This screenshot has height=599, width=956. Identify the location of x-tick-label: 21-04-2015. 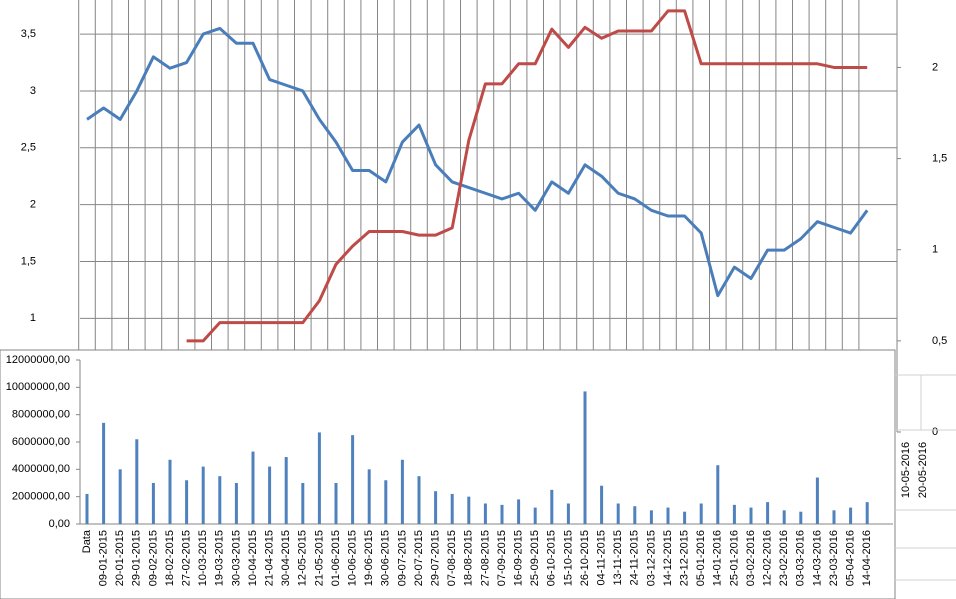
(270, 558).